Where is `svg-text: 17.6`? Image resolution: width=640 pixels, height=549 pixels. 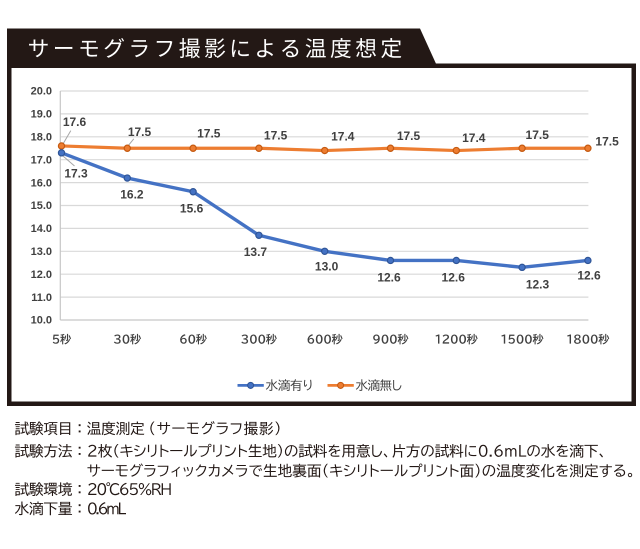 svg-text: 17.6 is located at coordinates (75, 122).